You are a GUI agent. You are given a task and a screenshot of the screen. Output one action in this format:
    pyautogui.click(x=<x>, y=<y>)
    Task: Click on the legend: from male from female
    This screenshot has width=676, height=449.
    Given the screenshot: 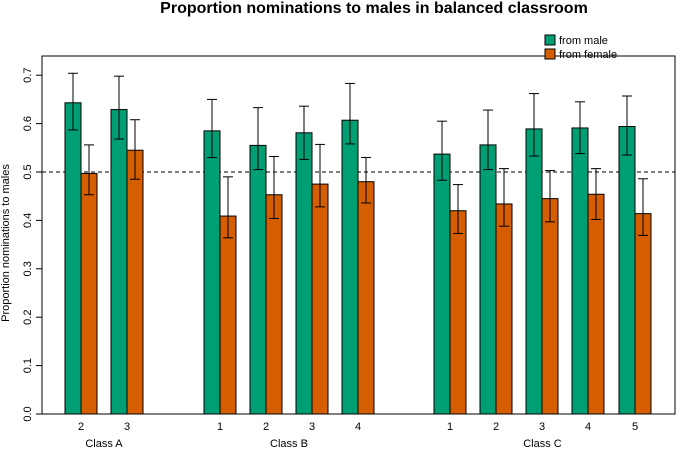 What is the action you would take?
    pyautogui.click(x=580, y=47)
    